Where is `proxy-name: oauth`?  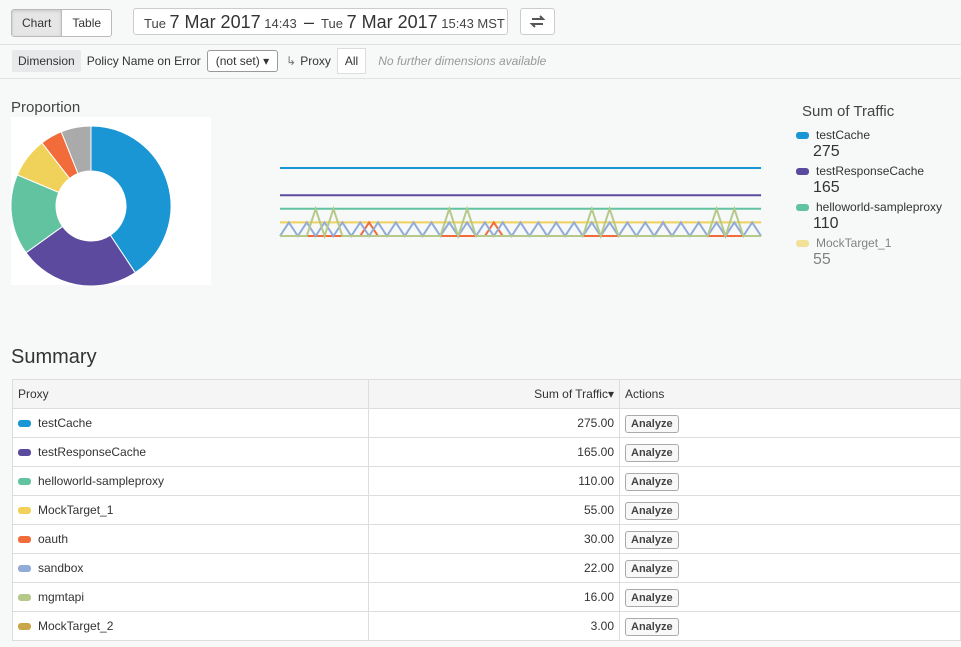
proxy-name: oauth is located at coordinates (53, 539).